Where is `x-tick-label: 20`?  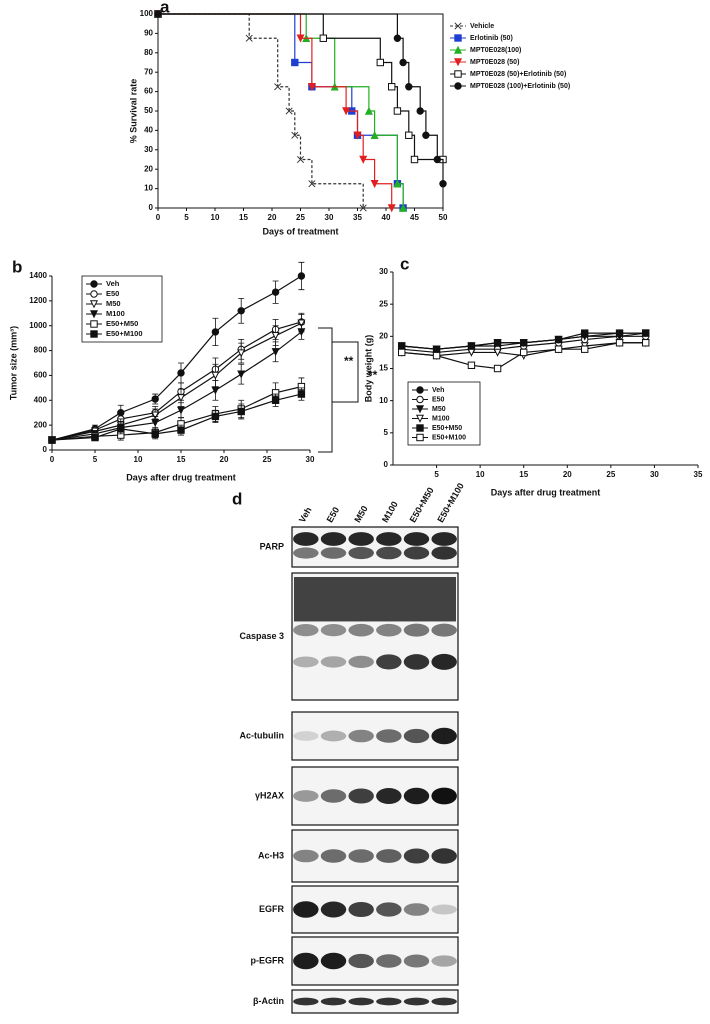
x-tick-label: 20 is located at coordinates (224, 459).